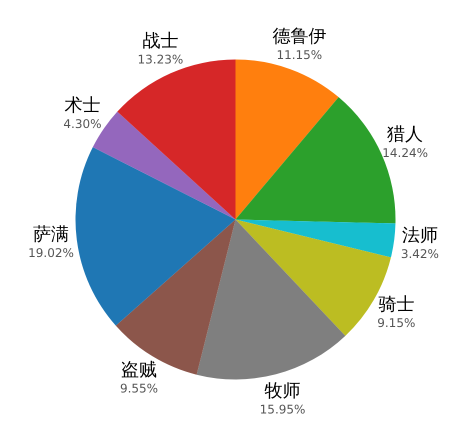 This screenshot has width=471, height=439. Describe the element at coordinates (405, 153) in the screenshot. I see `data-label: 14.24%` at that location.